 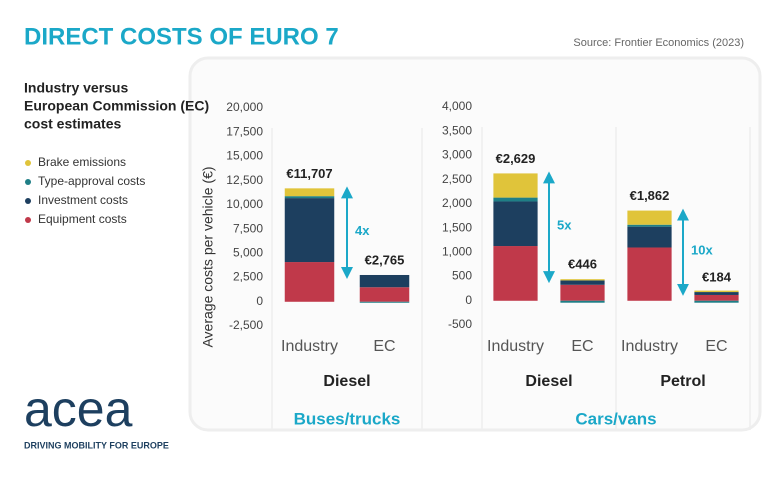 I want to click on total-label: €446, so click(x=582, y=264).